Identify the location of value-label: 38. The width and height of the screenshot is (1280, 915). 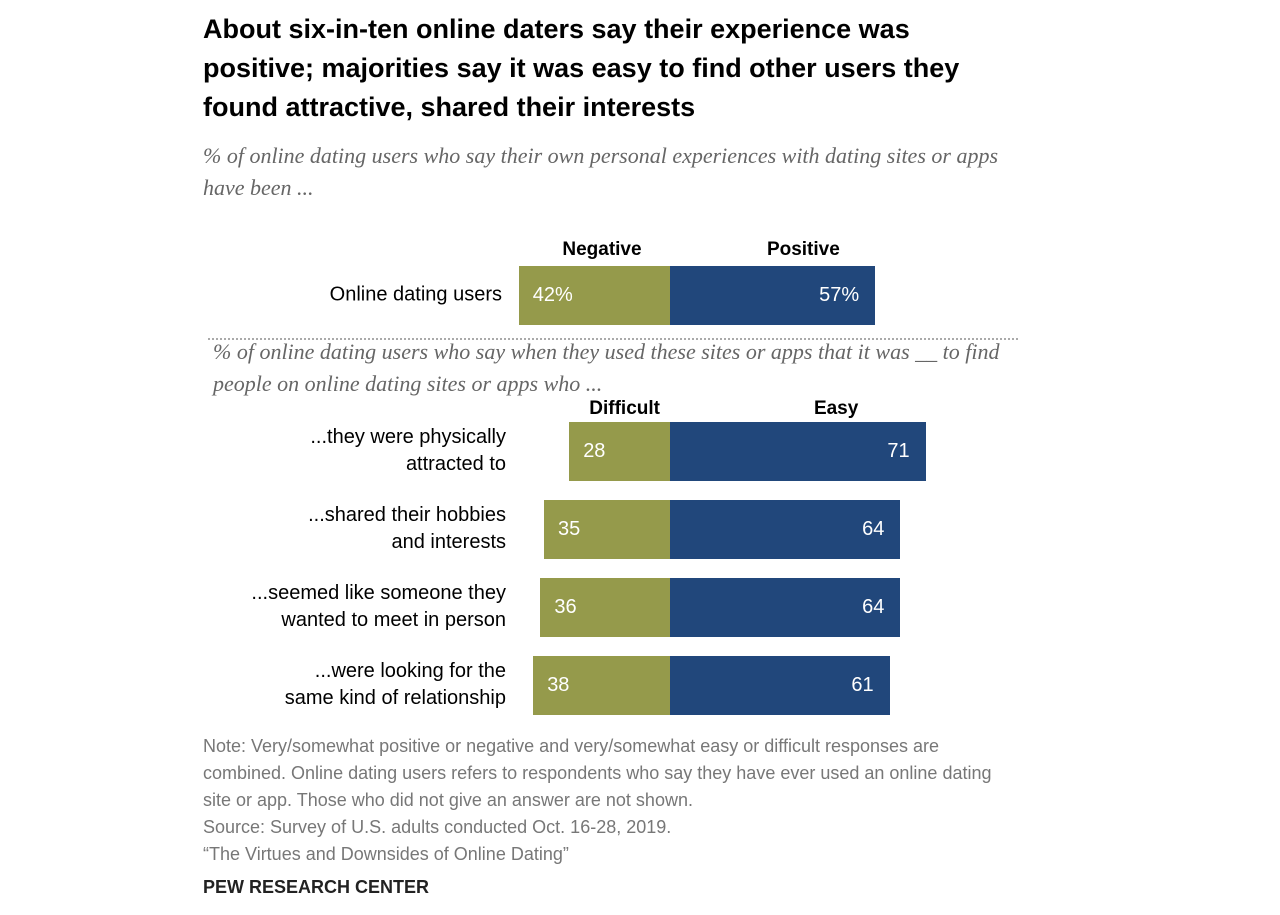
(558, 685).